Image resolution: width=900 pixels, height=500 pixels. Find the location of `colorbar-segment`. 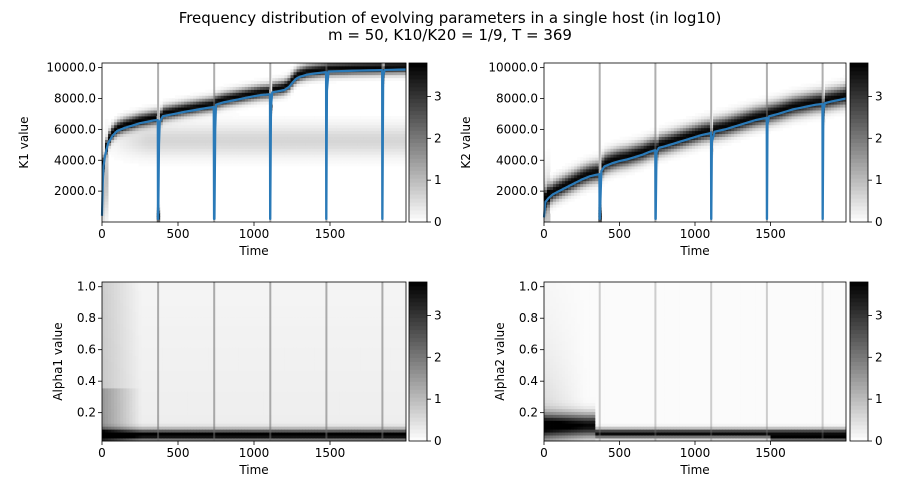

colorbar-segment is located at coordinates (859, 168).